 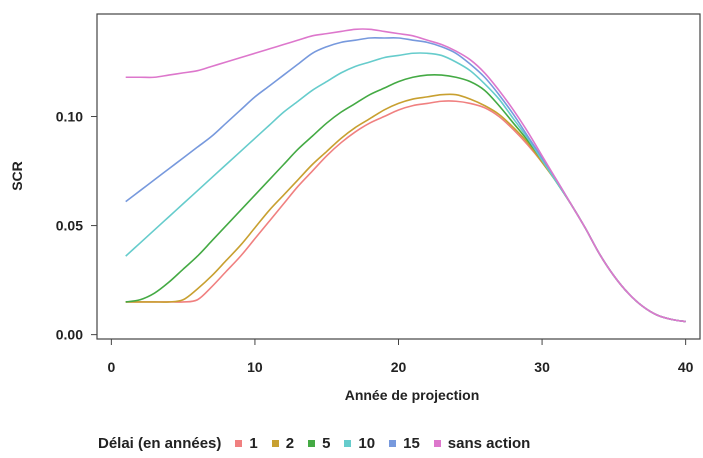 What do you see at coordinates (290, 443) in the screenshot?
I see `legend-label: 2` at bounding box center [290, 443].